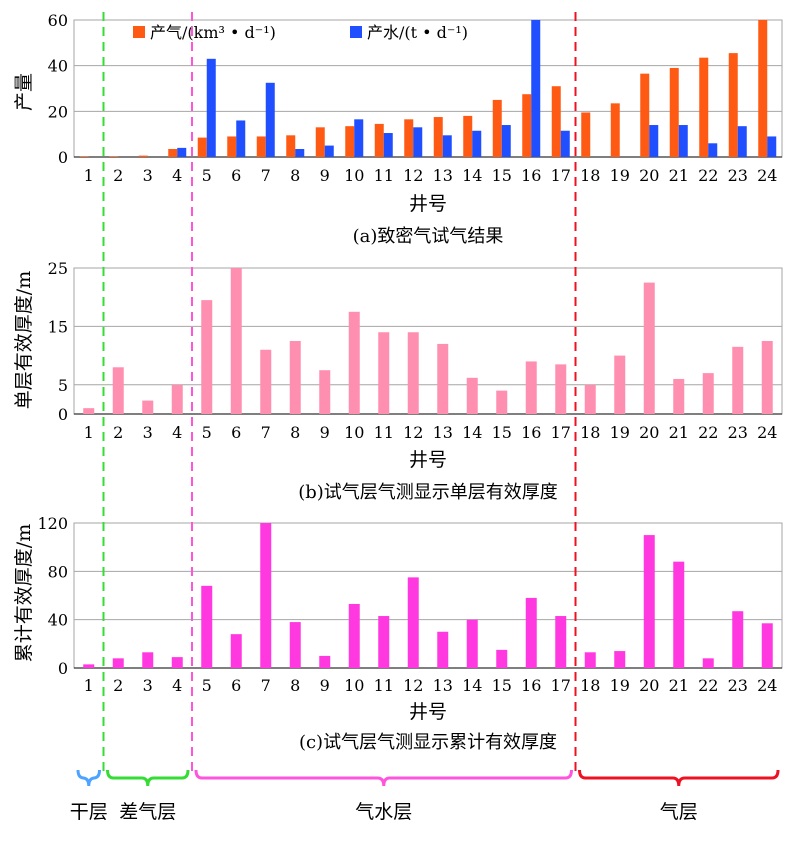 The height and width of the screenshot is (843, 800). Describe the element at coordinates (590, 432) in the screenshot. I see `x-tick-label: 18` at that location.